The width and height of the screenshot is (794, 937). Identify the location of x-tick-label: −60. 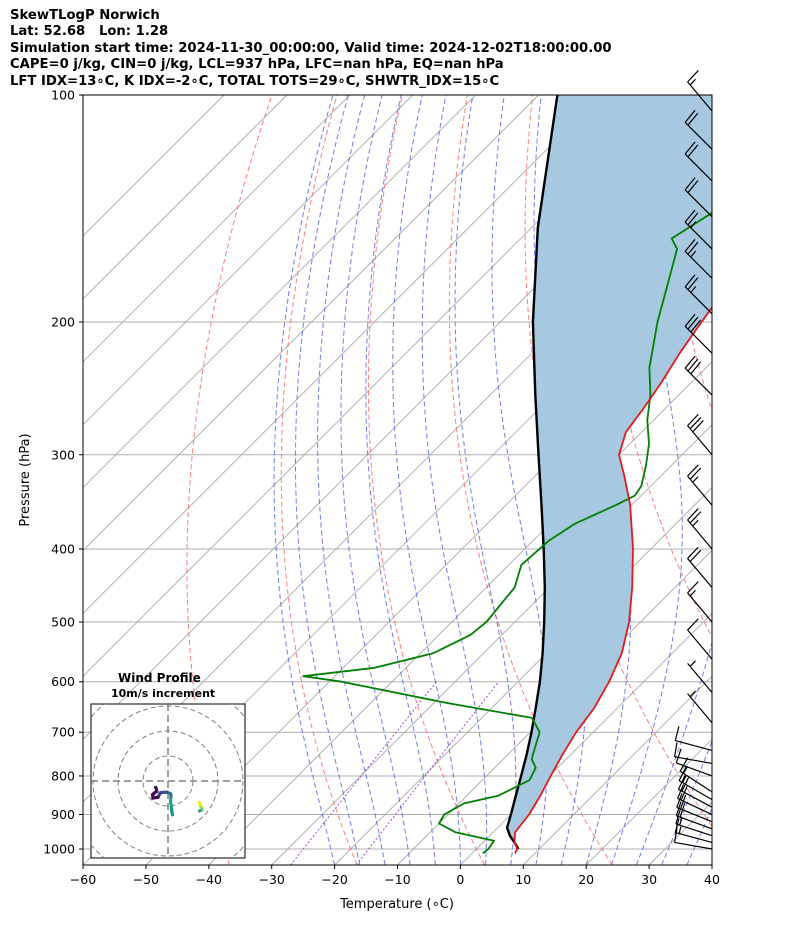
(83, 879).